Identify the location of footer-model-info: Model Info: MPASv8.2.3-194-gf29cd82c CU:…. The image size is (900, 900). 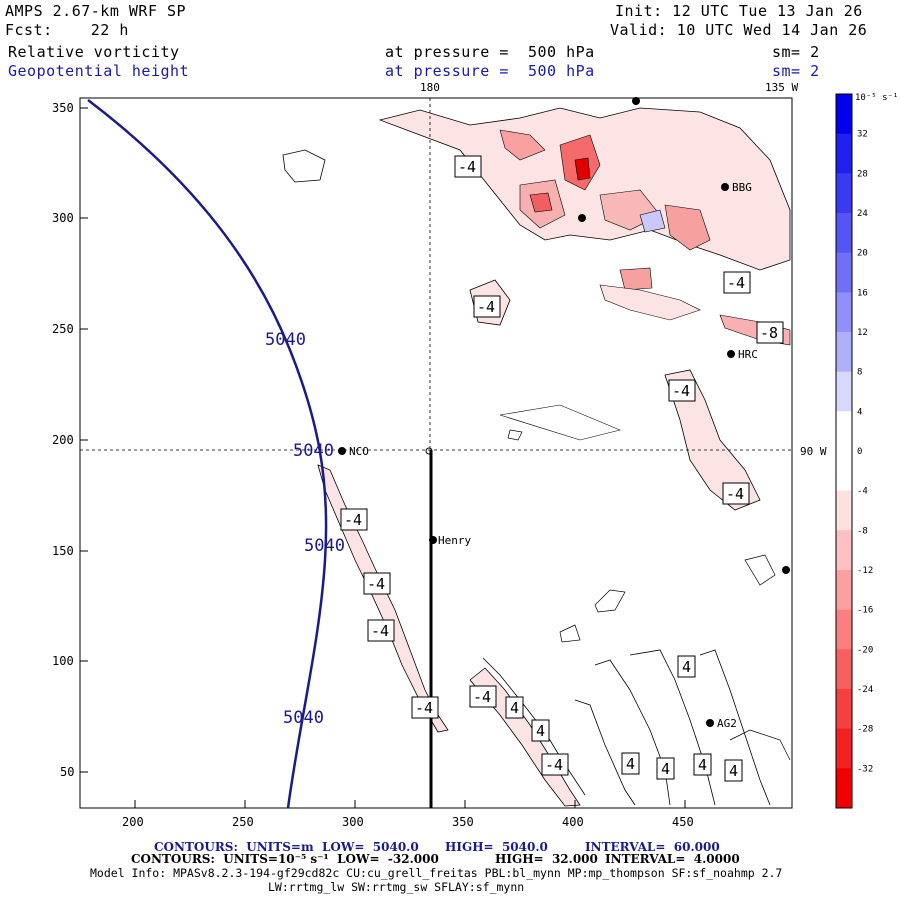
(436, 873).